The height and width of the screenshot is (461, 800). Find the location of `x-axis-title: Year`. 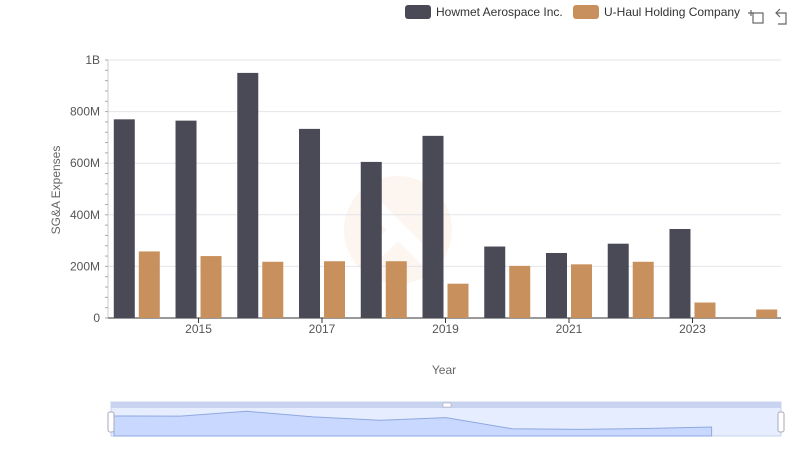

x-axis-title: Year is located at coordinates (444, 370).